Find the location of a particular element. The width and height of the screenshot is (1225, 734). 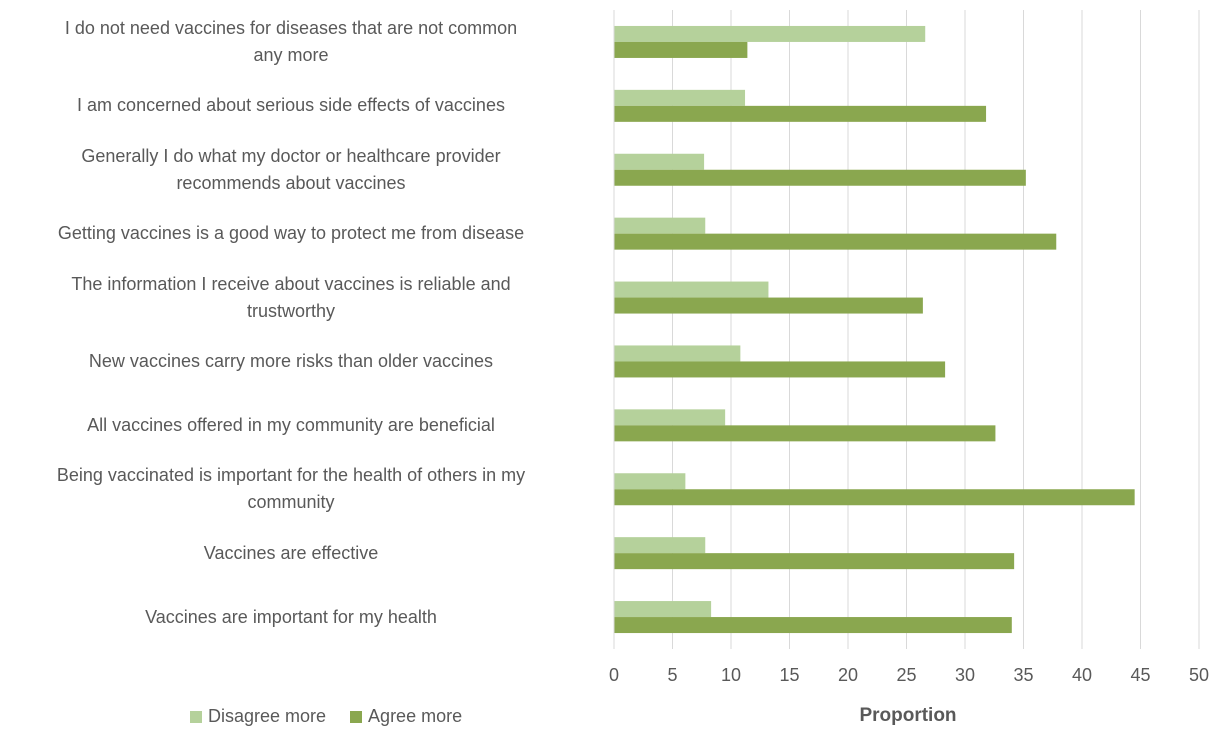

legend-label-agree: Agree more is located at coordinates (415, 716).